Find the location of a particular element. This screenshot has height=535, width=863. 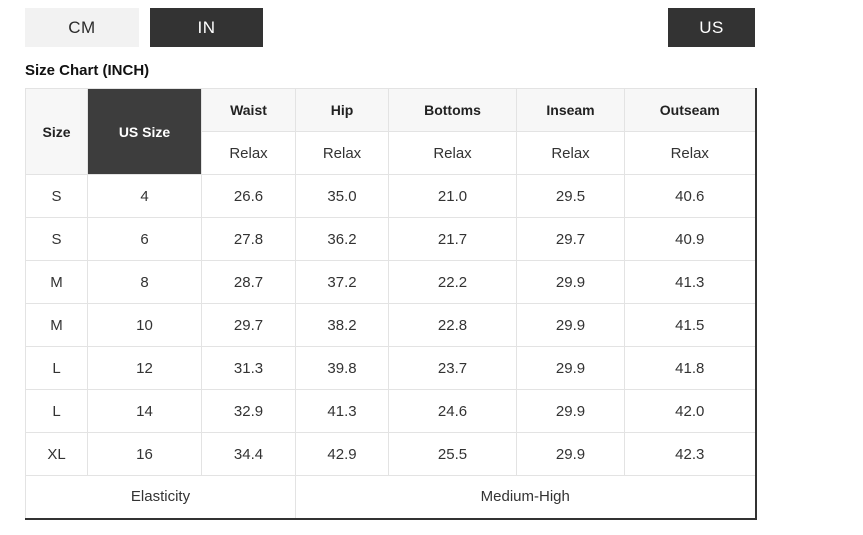

waist-cell: 29.7 is located at coordinates (248, 325).